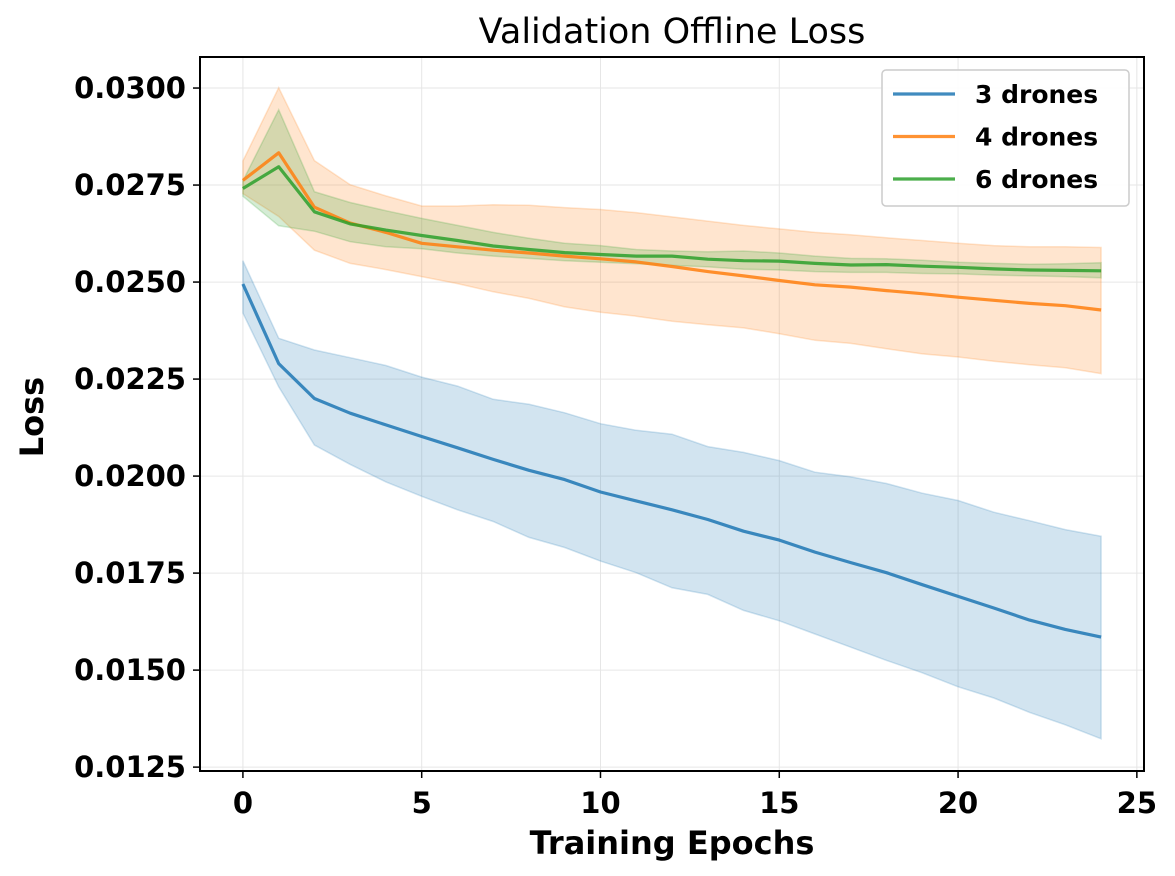 This screenshot has height=876, width=1175. What do you see at coordinates (779, 803) in the screenshot?
I see `x-tick-label: 15` at bounding box center [779, 803].